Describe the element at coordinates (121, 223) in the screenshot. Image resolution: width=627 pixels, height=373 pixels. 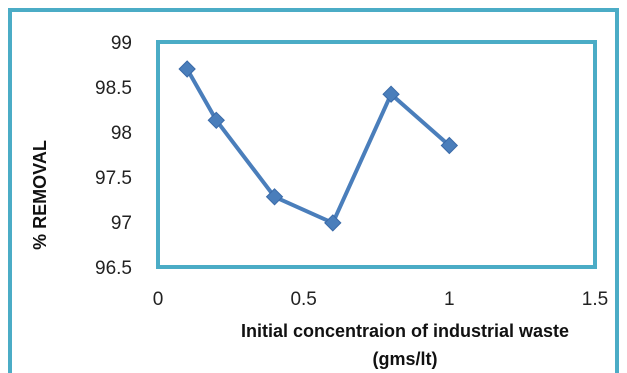
I see `y-tick-label: 97` at that location.